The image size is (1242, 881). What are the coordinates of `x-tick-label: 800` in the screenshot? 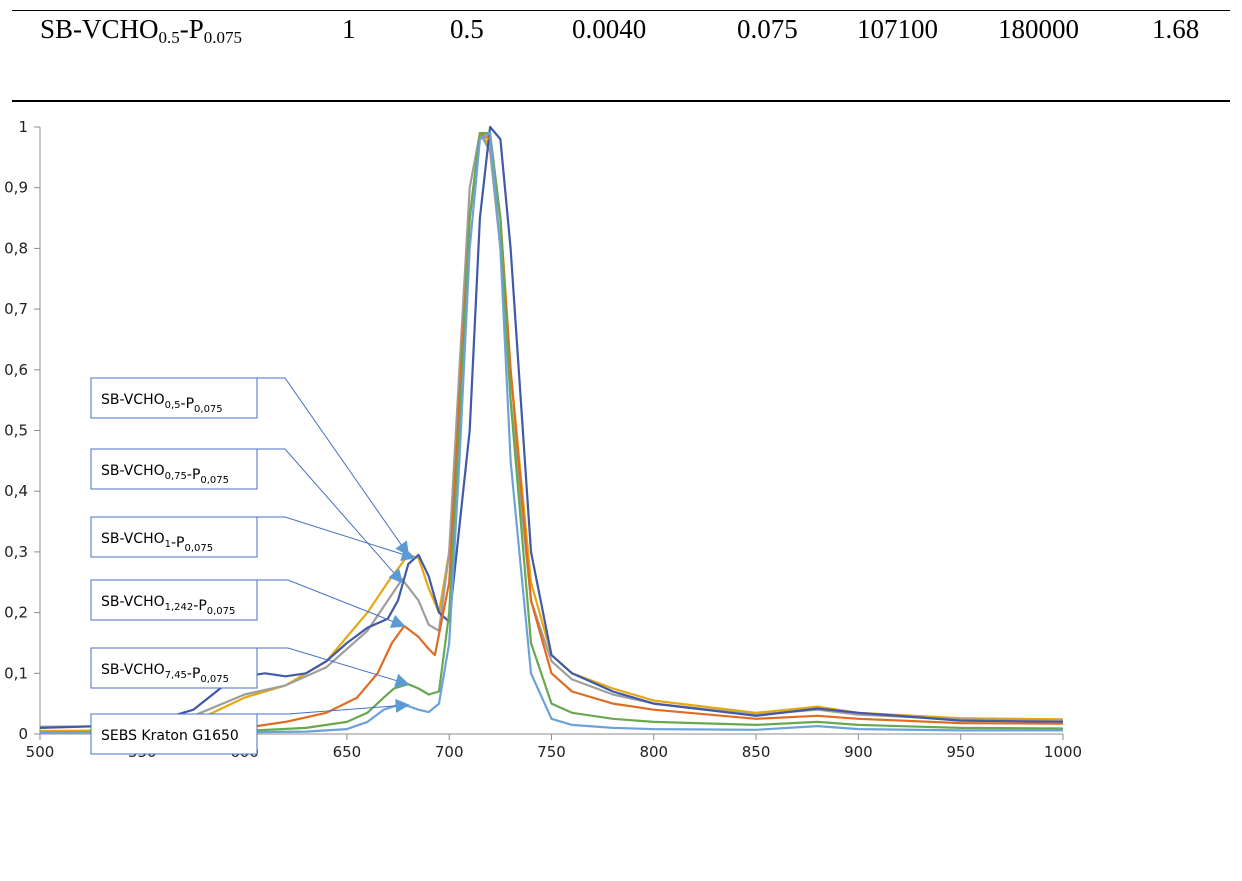 It's located at (653, 752).